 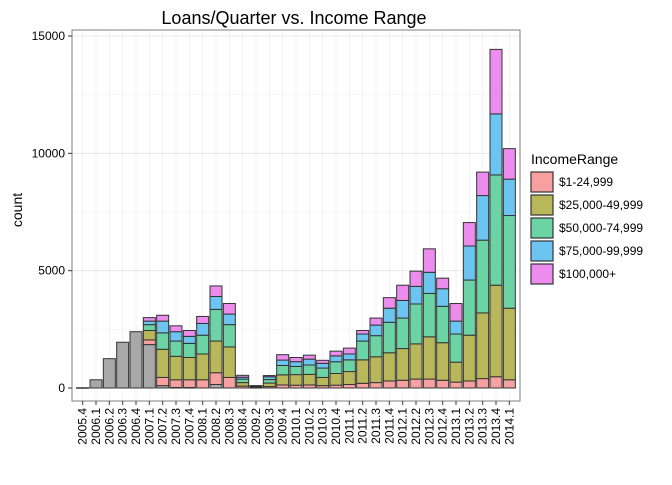 What do you see at coordinates (83, 426) in the screenshot?
I see `x-tick-label: 2005.4` at bounding box center [83, 426].